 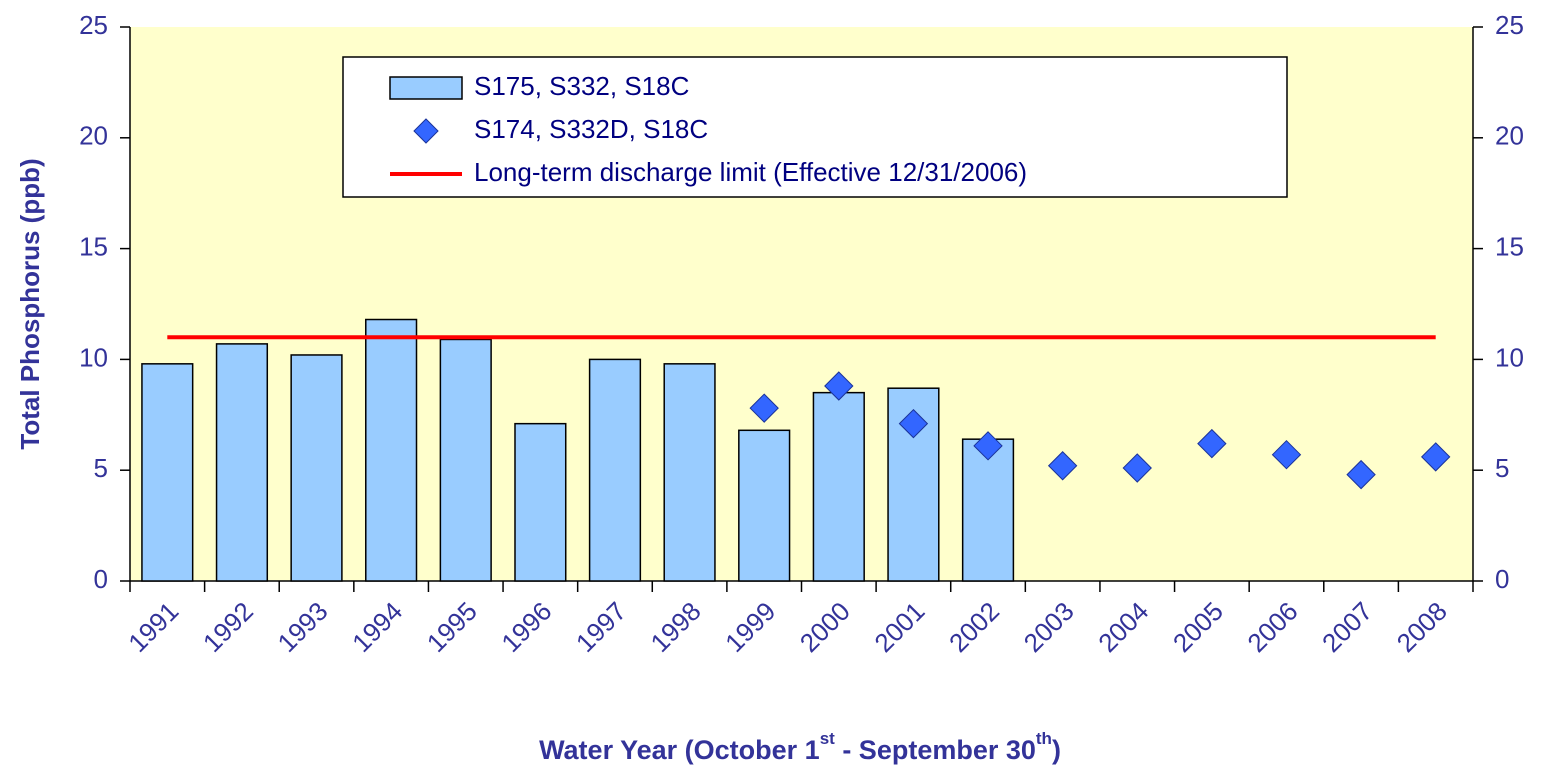 What do you see at coordinates (101, 468) in the screenshot?
I see `y-tick-label: 5` at bounding box center [101, 468].